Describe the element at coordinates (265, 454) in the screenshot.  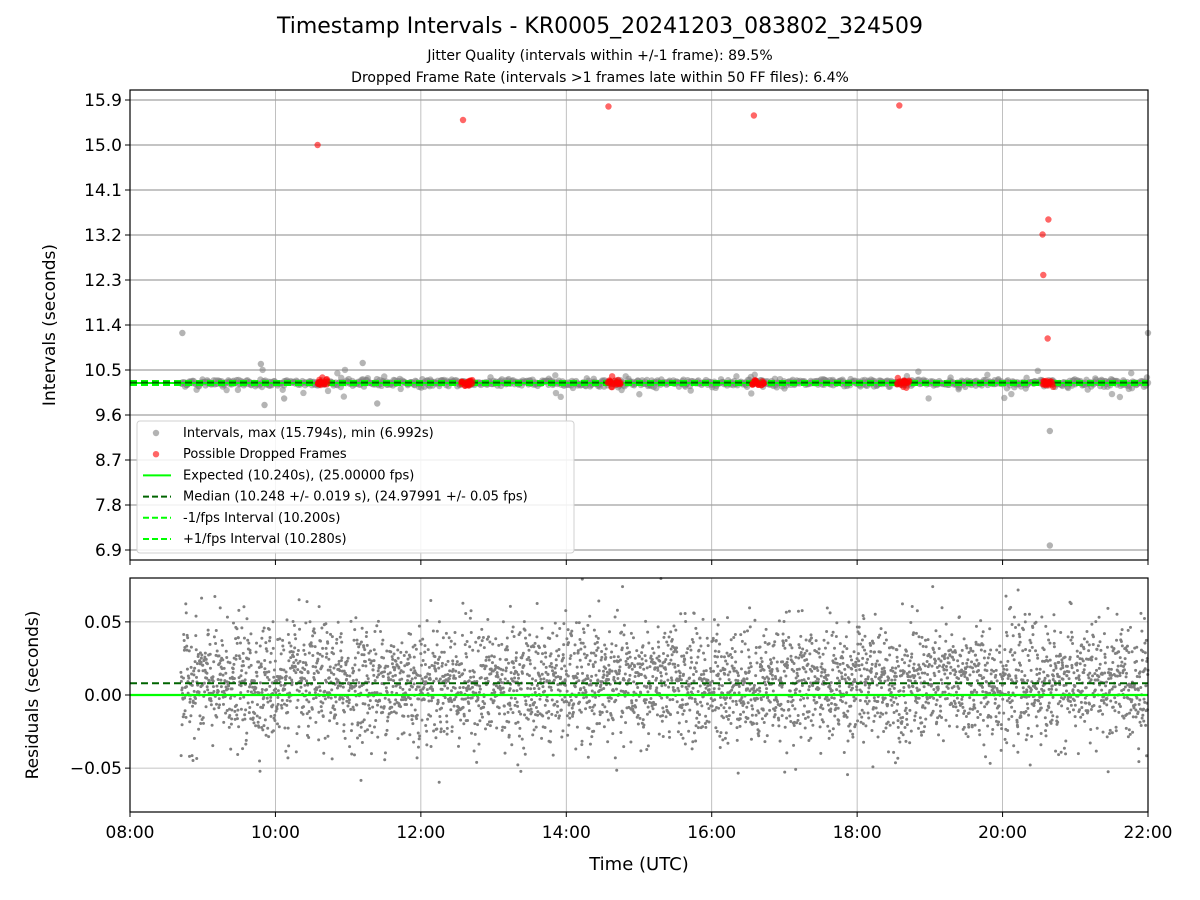
I see `legend-label: Possible Dropped Frames` at that location.